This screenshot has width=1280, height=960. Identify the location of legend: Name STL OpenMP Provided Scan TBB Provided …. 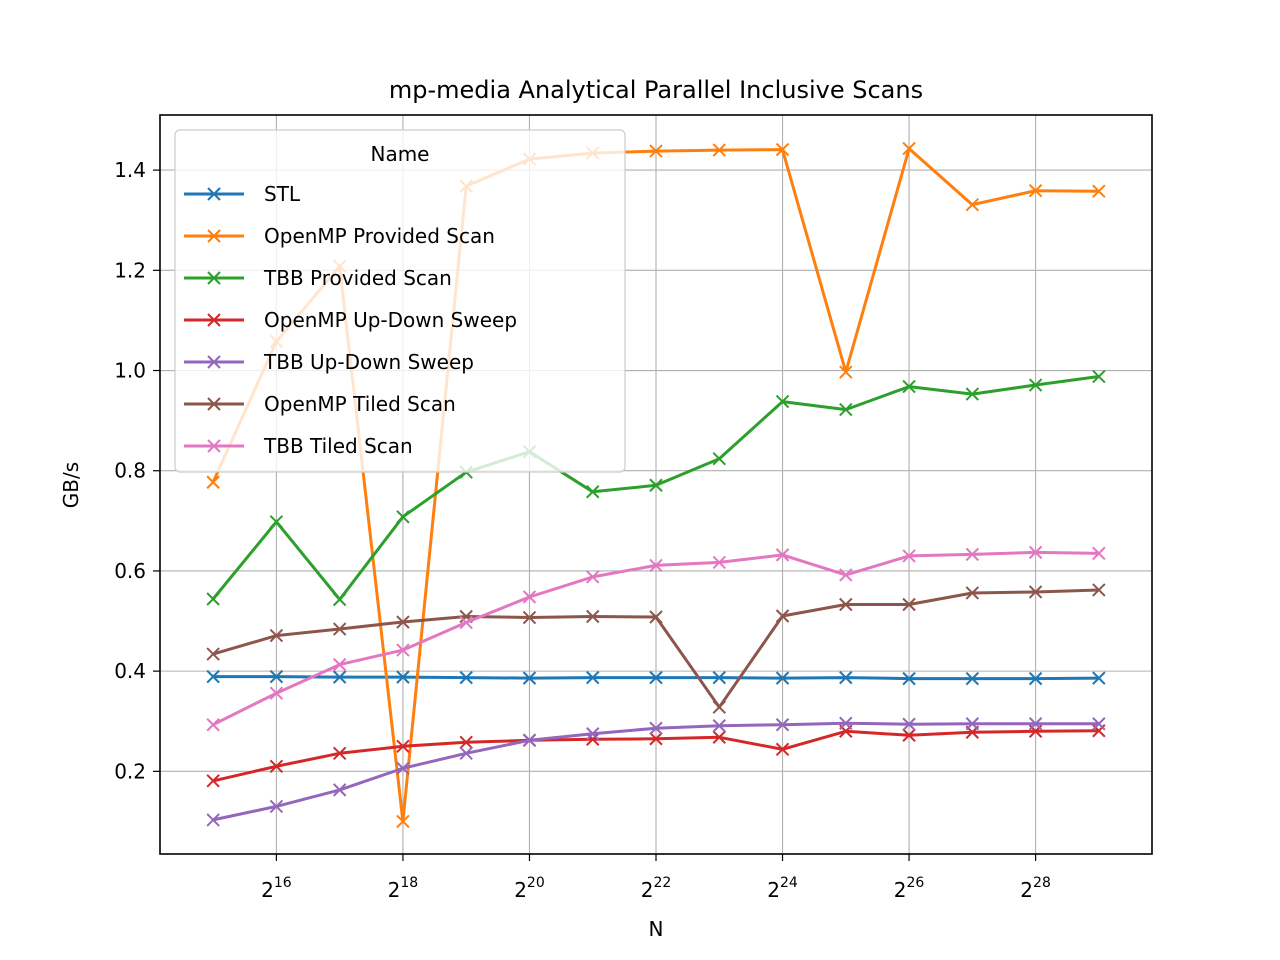
(400, 301).